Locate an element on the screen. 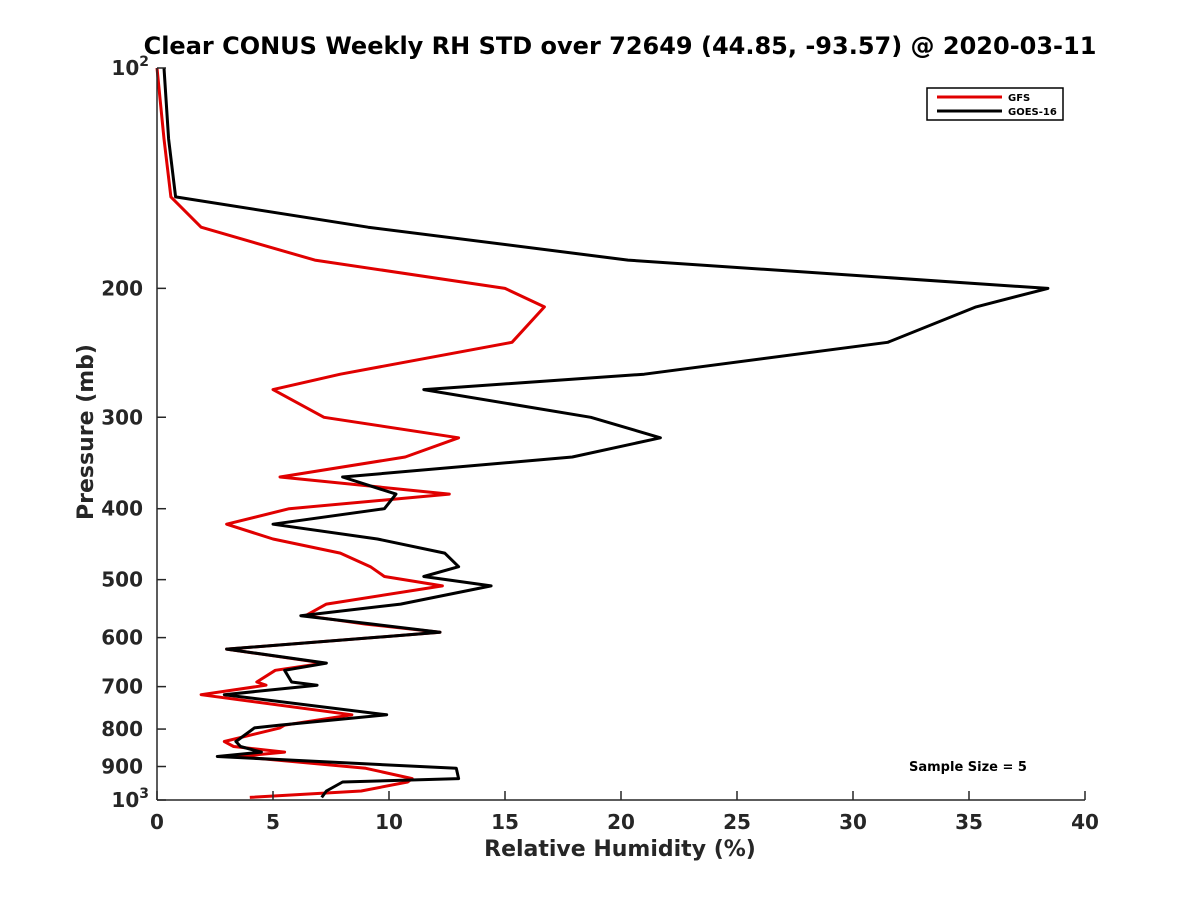  legend: GFS GOES-16 is located at coordinates (995, 104).